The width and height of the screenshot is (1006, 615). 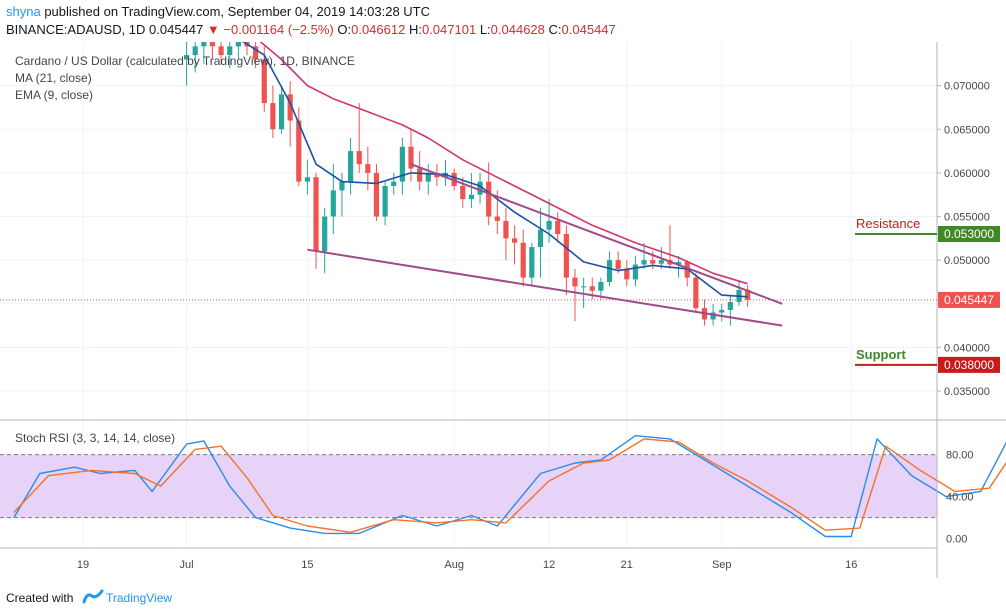 I want to click on time-tick-label: Jul, so click(x=187, y=565).